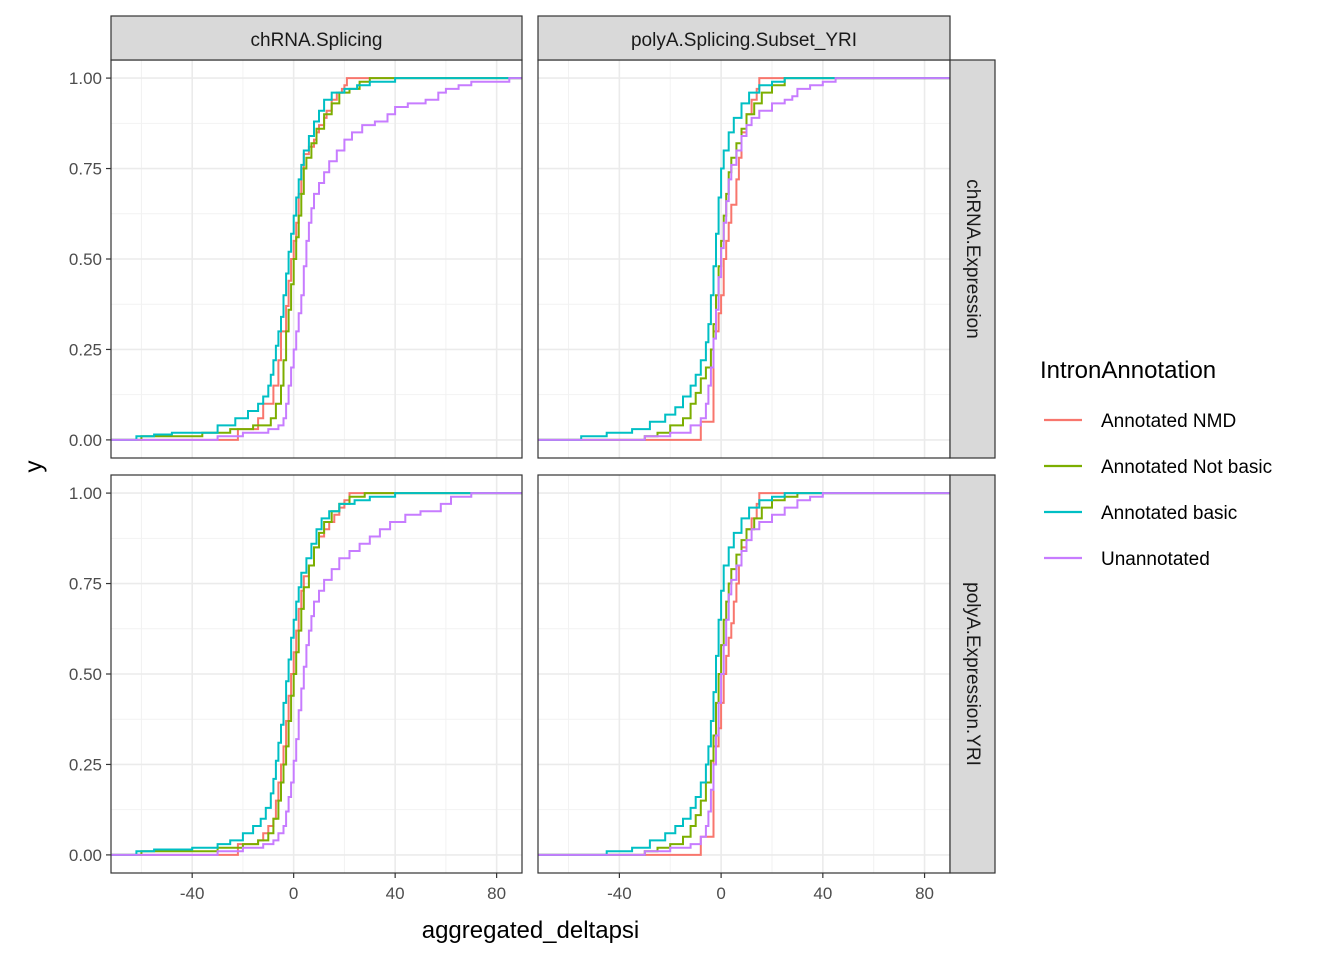 The height and width of the screenshot is (960, 1344). I want to click on panel-chRNA.Expression-chRNA.Splicing: 0.00 0.25 0.50 0.75 1.00, so click(296, 259).